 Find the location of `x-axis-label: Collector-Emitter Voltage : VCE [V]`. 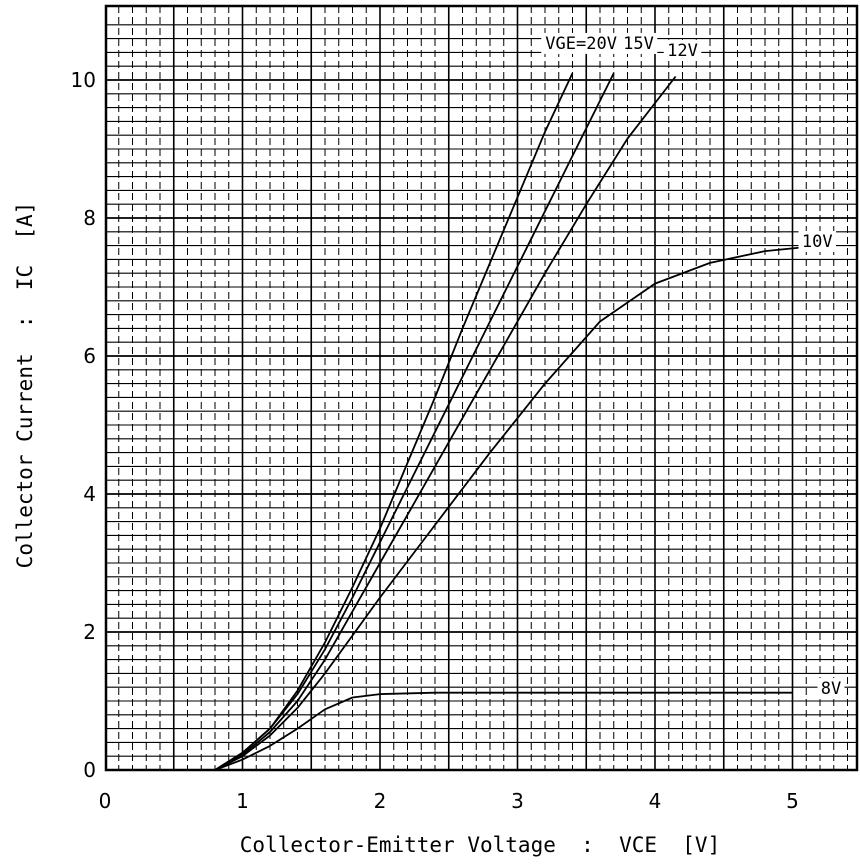

x-axis-label: Collector-Emitter Voltage : VCE [V] is located at coordinates (480, 845).